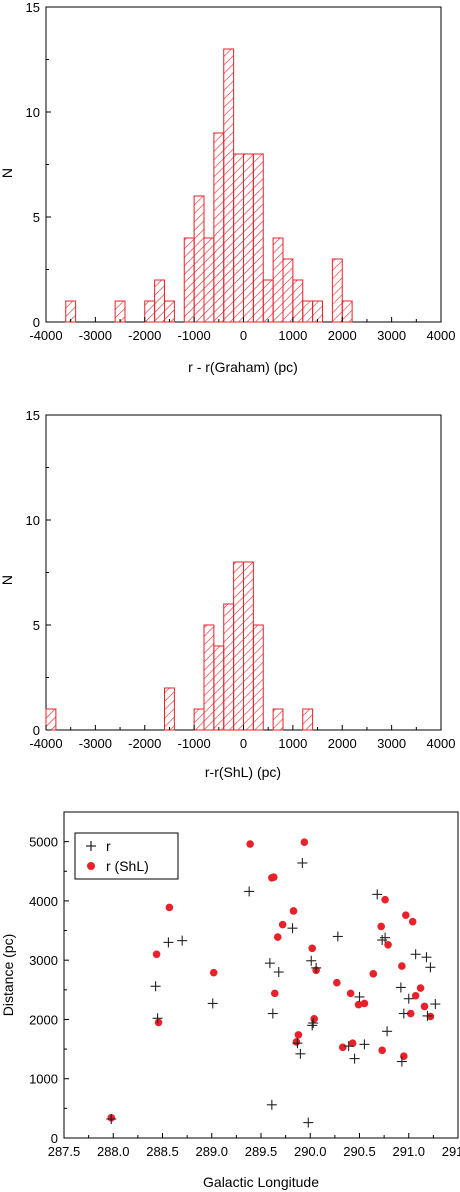  Describe the element at coordinates (43, 842) in the screenshot. I see `y-tick-label: 5000` at that location.